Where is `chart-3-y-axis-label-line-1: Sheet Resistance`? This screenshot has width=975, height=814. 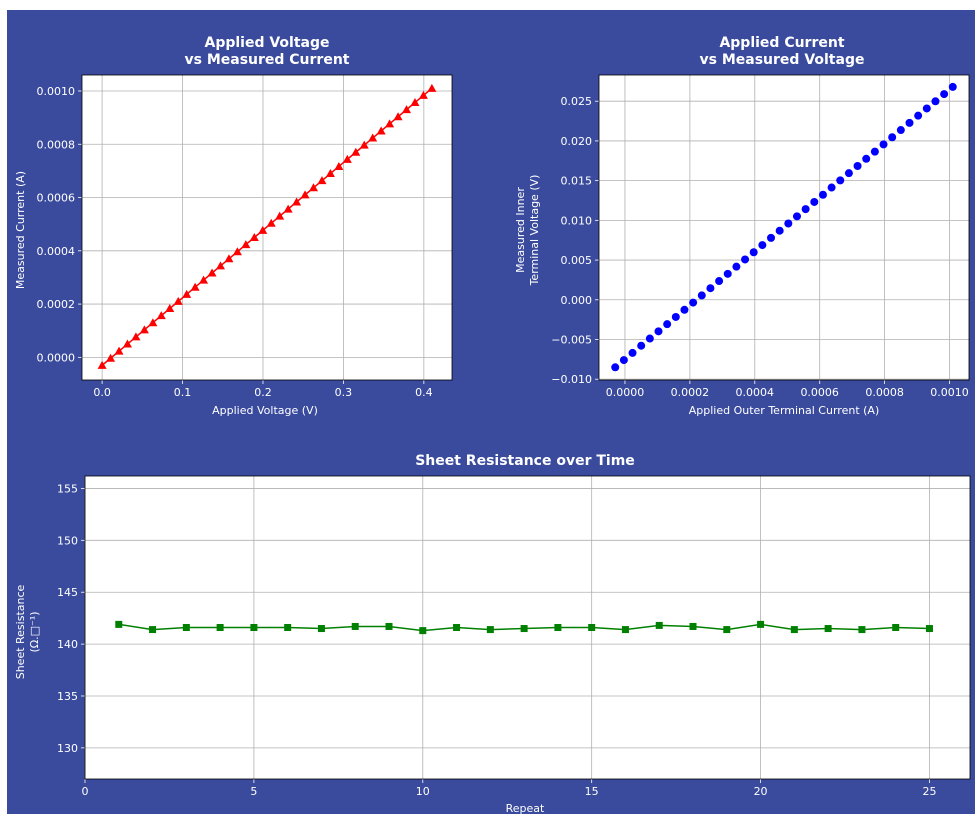
chart-3-y-axis-label-line-1: Sheet Resistance is located at coordinates (20, 631).